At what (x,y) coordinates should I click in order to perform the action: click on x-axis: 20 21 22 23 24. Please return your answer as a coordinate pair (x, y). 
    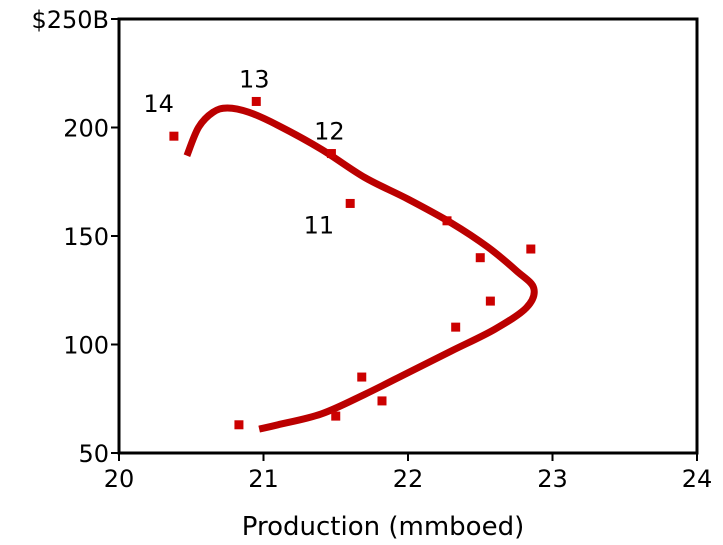
    Looking at the image, I should click on (408, 473).